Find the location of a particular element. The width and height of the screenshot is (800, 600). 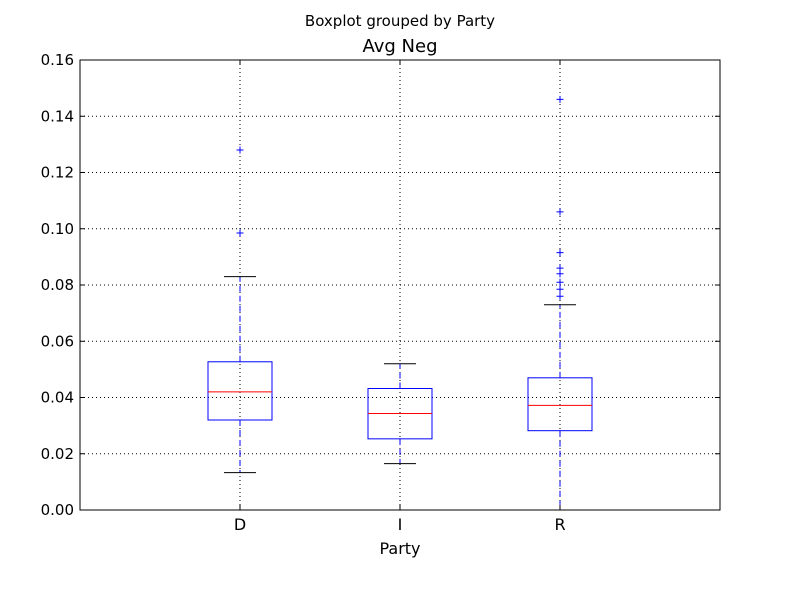

x-axis-label: Party is located at coordinates (399, 548).